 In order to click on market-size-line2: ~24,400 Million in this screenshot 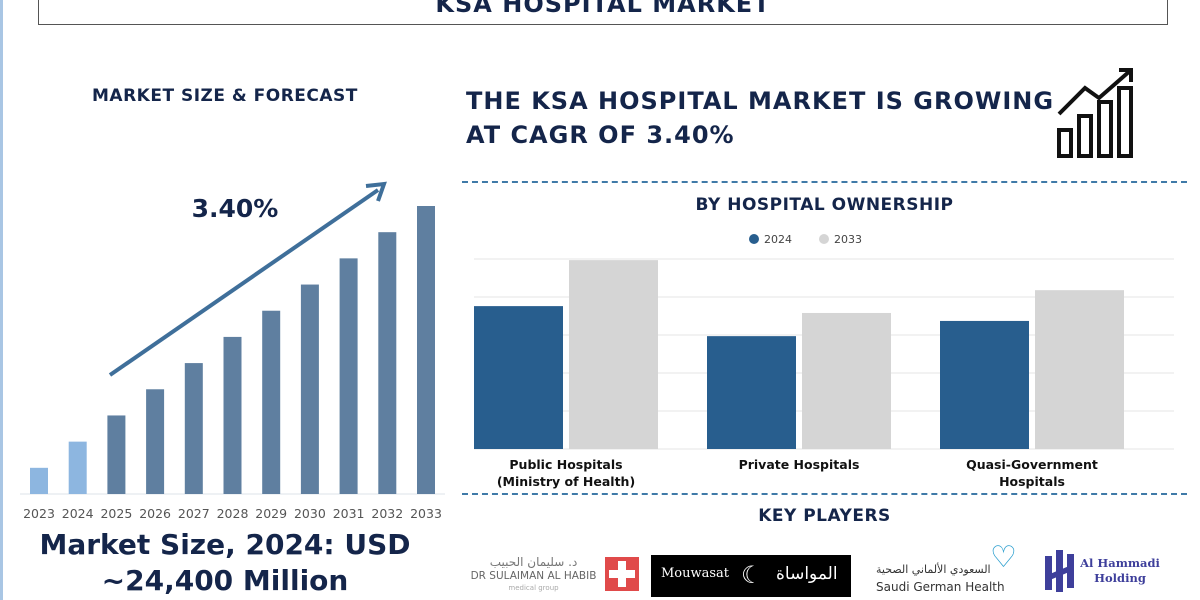, I will do `click(225, 580)`.